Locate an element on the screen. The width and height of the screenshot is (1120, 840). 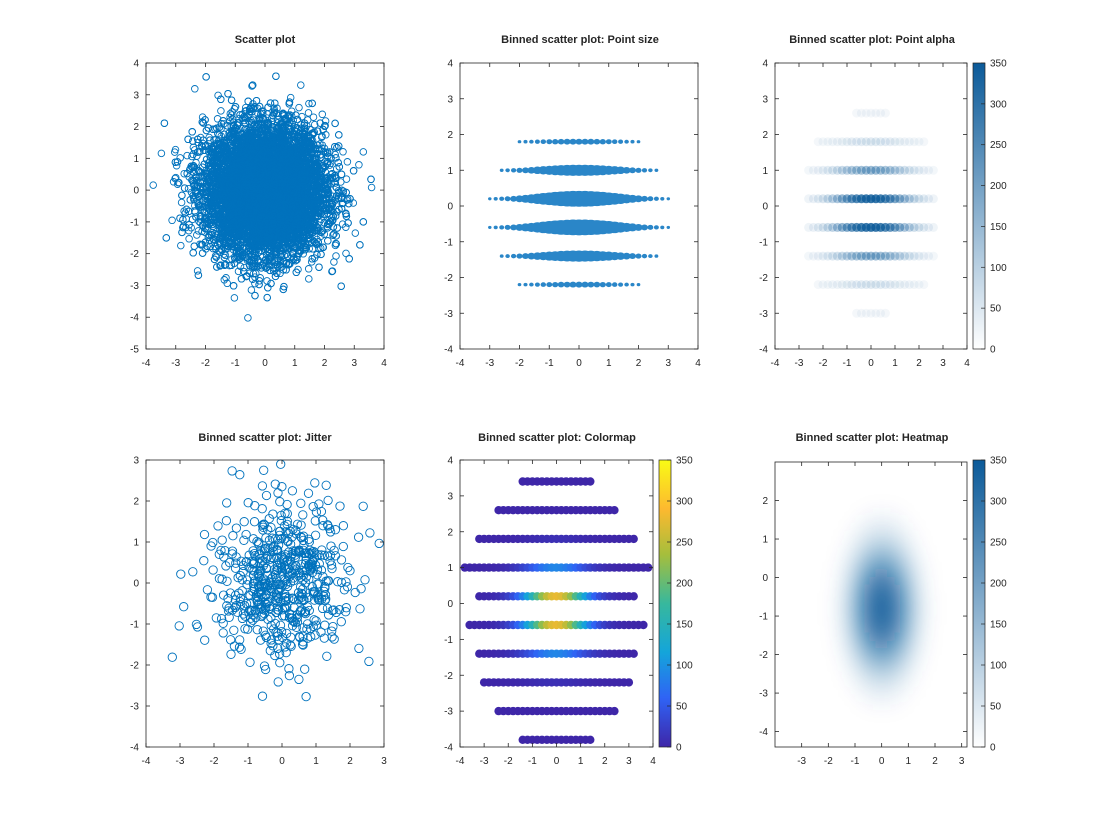
panel-scatter-title: Scatter plot is located at coordinates (265, 40).